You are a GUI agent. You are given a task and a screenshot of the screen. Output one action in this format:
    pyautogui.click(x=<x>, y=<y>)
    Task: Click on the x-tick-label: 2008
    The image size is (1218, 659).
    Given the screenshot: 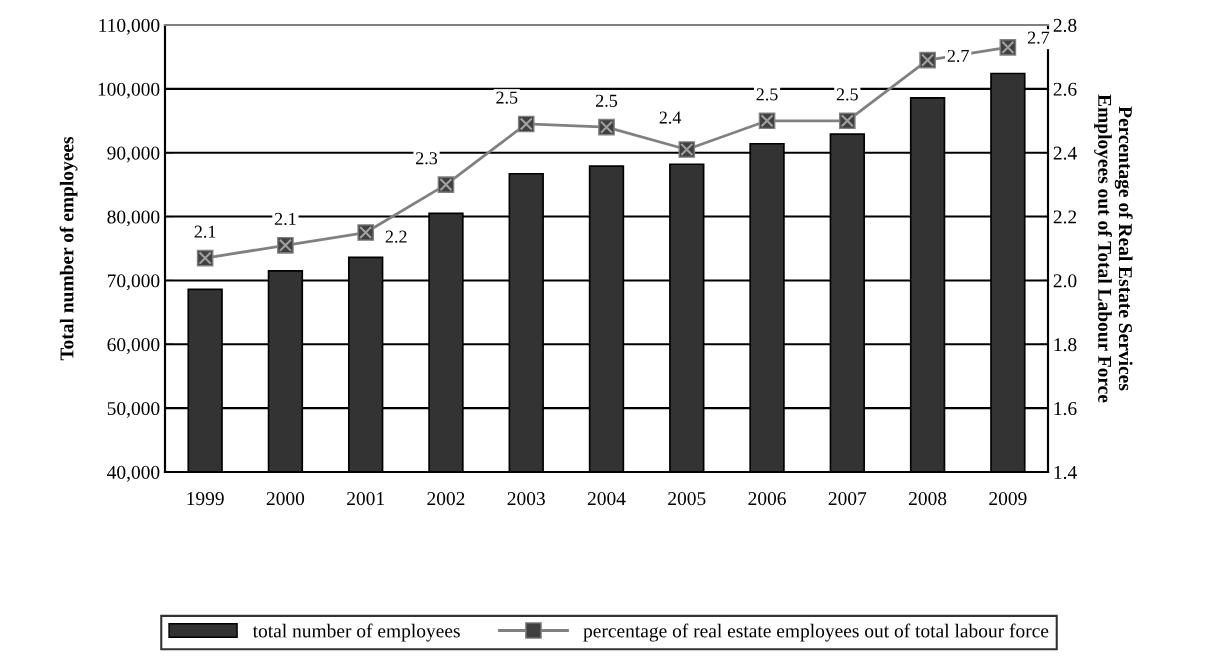 What is the action you would take?
    pyautogui.click(x=928, y=499)
    